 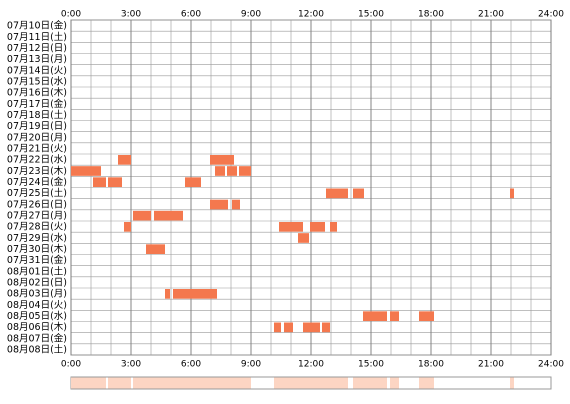 What do you see at coordinates (37, 148) in the screenshot?
I see `row-label: 07月21日(火)` at bounding box center [37, 148].